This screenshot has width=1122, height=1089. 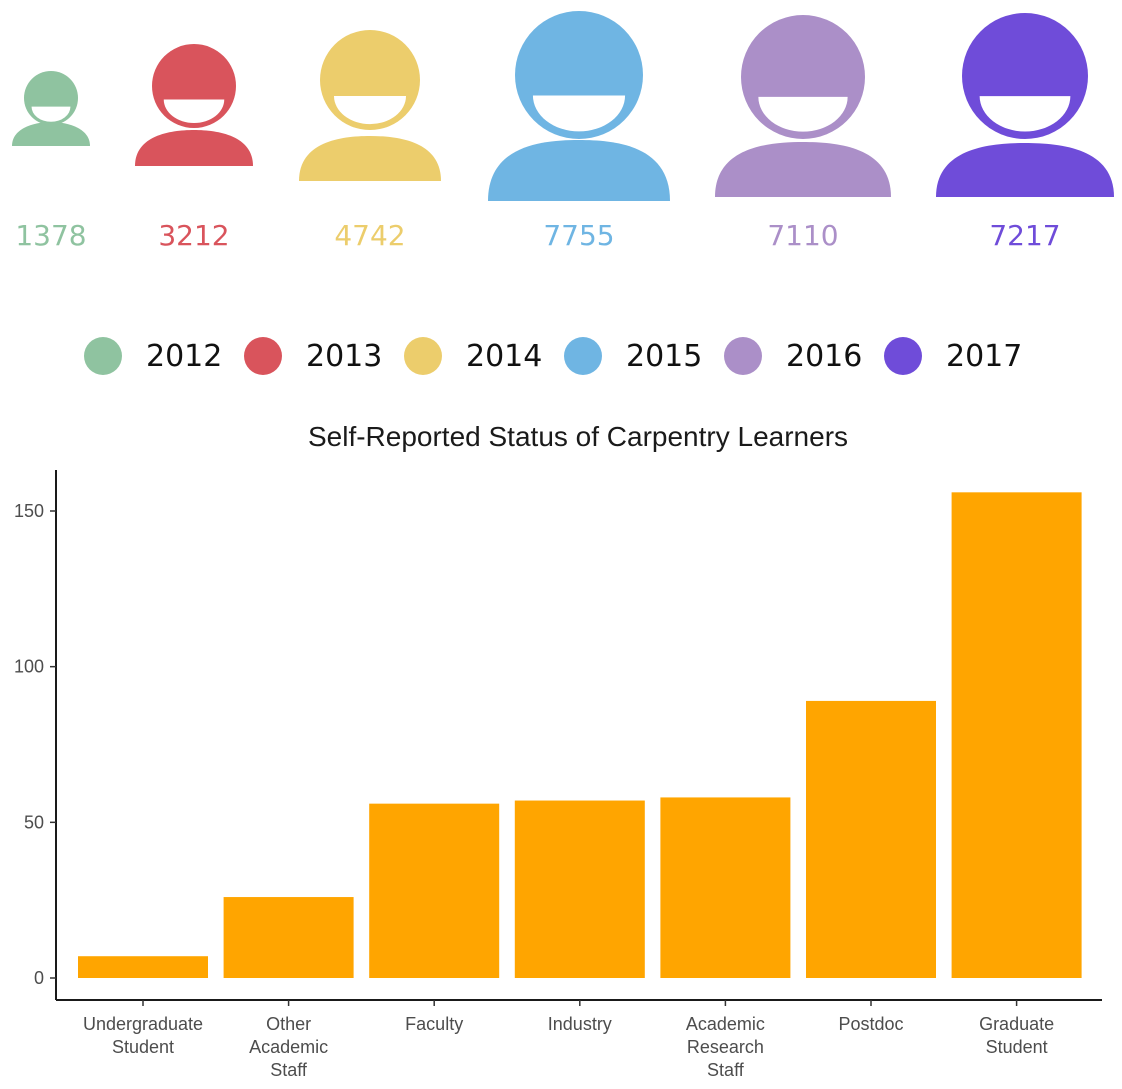 I want to click on x-tick-label: Faculty, so click(x=434, y=1024).